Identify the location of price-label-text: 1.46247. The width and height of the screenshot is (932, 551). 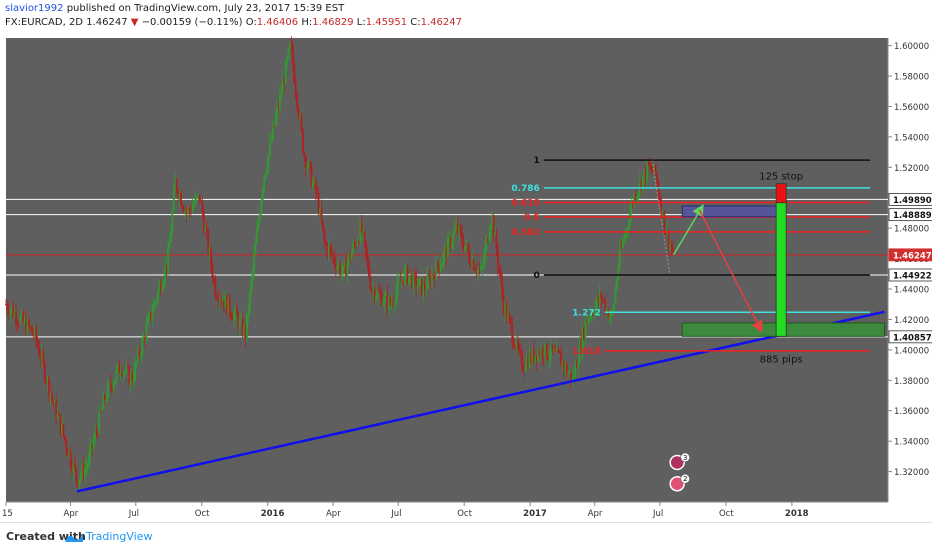
(912, 256).